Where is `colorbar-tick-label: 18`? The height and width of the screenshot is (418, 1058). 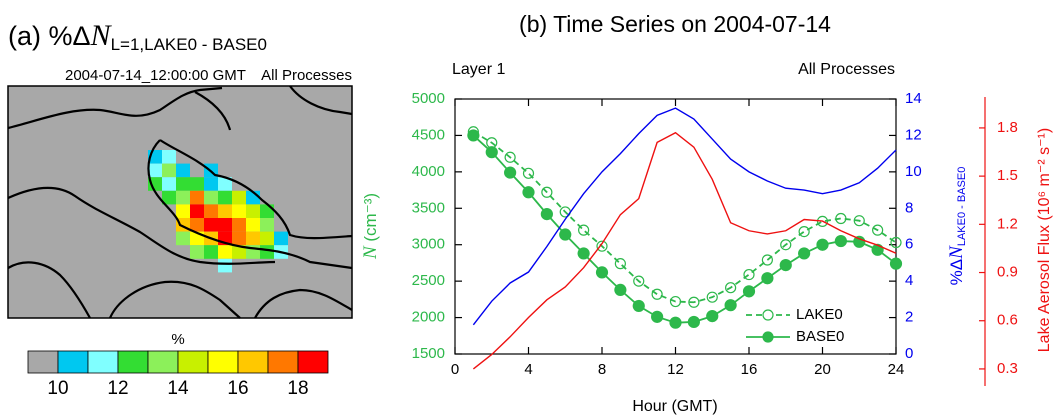 colorbar-tick-label: 18 is located at coordinates (297, 388).